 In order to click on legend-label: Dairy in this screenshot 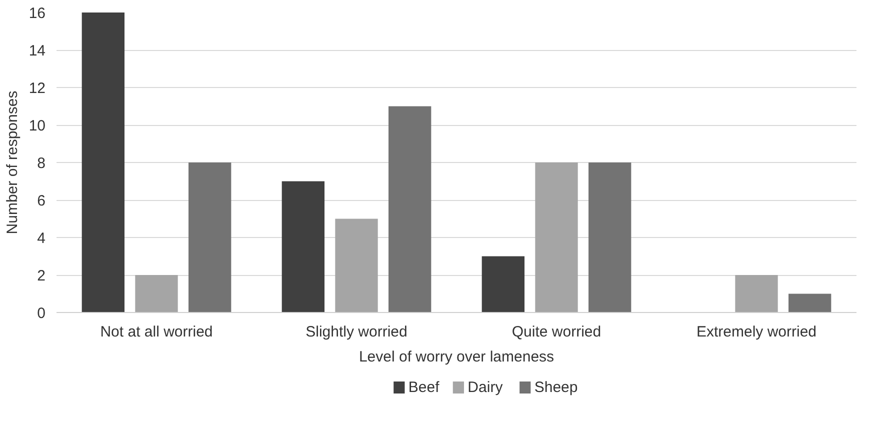, I will do `click(486, 387)`.